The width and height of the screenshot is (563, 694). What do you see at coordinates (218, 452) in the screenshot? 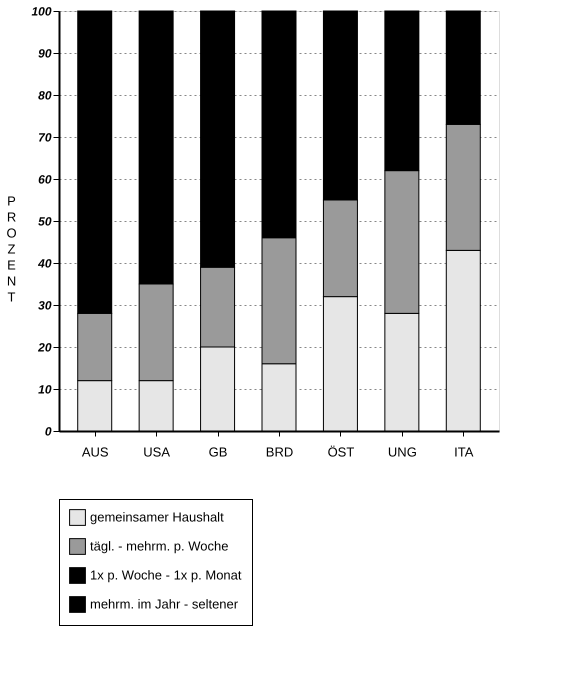
I see `x-tick-label: GB` at bounding box center [218, 452].